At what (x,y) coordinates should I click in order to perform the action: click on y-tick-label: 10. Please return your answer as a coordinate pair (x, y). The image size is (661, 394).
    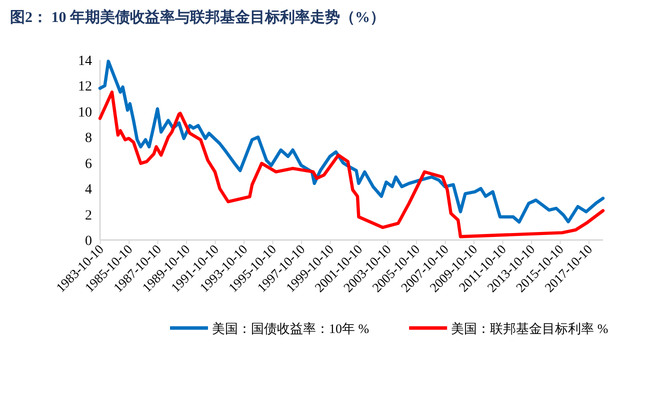
    Looking at the image, I should click on (85, 112).